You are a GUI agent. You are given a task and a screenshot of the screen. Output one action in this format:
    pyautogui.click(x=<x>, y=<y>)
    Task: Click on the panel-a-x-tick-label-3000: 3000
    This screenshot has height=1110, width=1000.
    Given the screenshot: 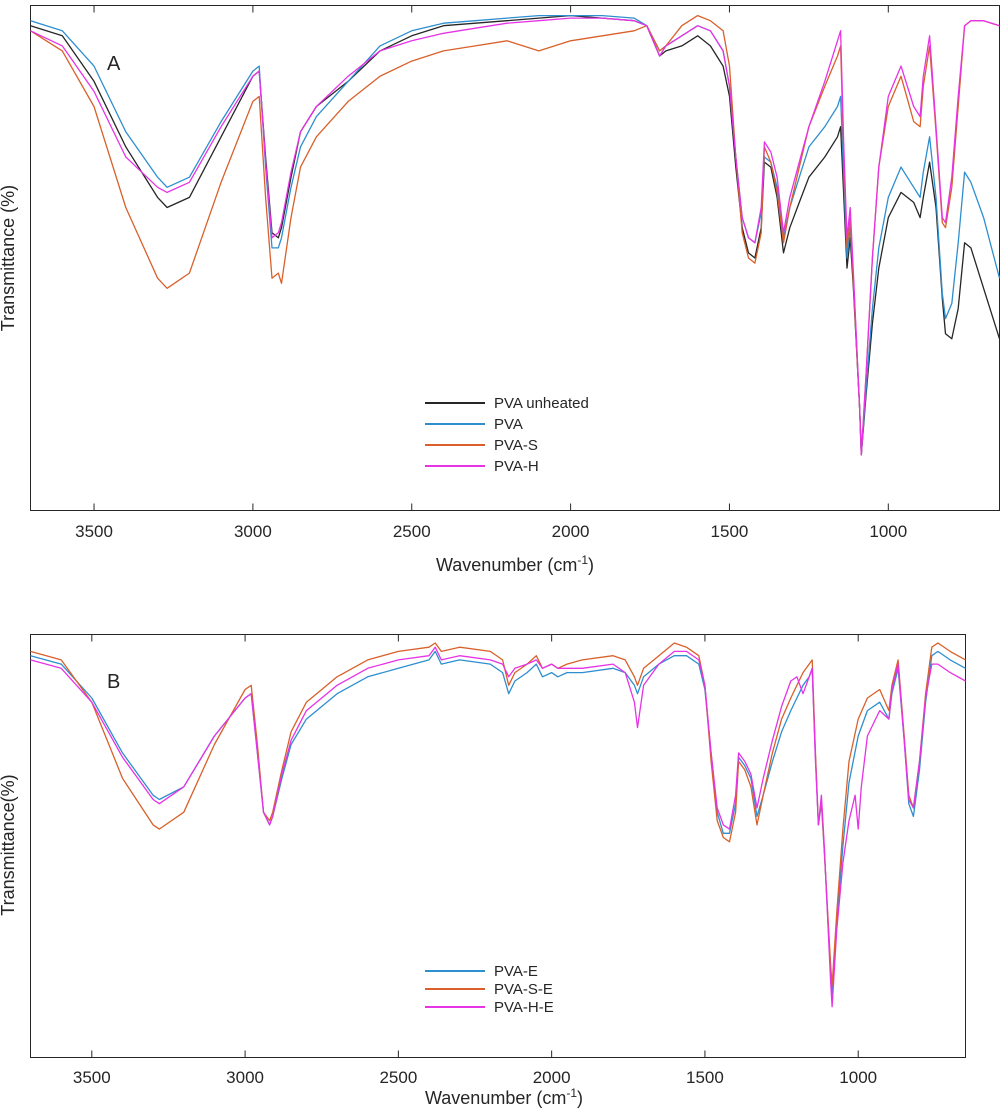 What is the action you would take?
    pyautogui.click(x=253, y=531)
    